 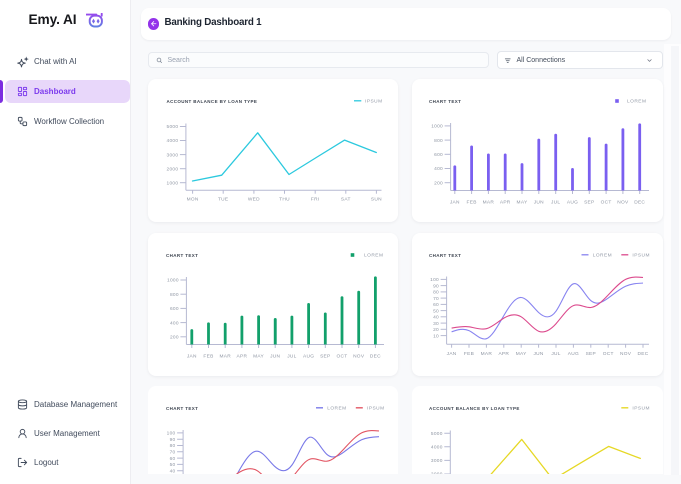 I want to click on svg-text: SAT, so click(x=346, y=200).